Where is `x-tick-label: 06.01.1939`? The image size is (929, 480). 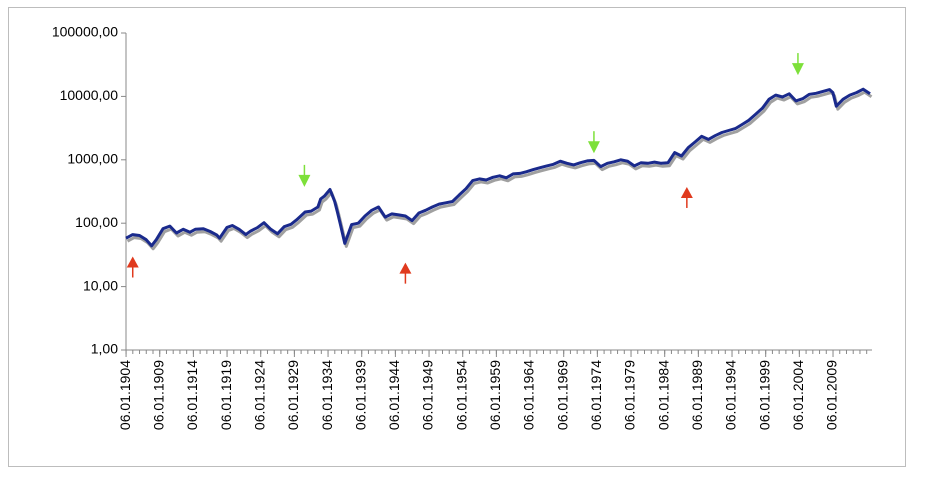
x-tick-label: 06.01.1939 is located at coordinates (360, 395).